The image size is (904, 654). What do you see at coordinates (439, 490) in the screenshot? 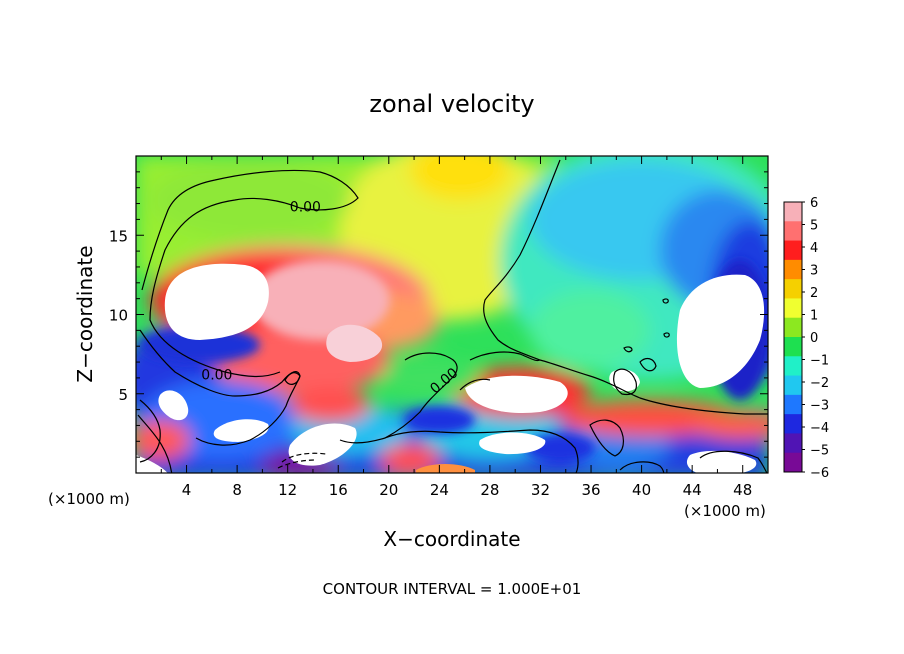
I see `x-tick-label: 24` at bounding box center [439, 490].